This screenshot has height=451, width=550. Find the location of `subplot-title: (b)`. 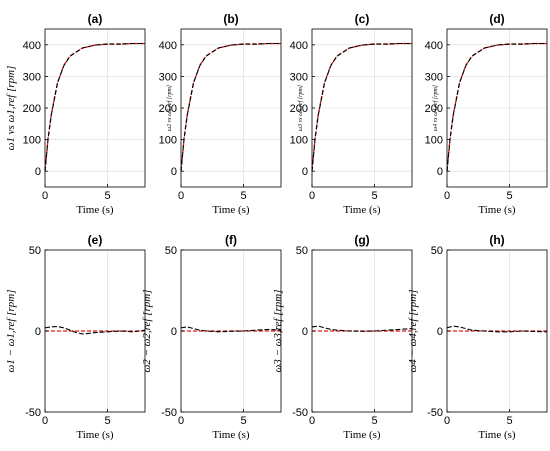

subplot-title: (b) is located at coordinates (230, 19).